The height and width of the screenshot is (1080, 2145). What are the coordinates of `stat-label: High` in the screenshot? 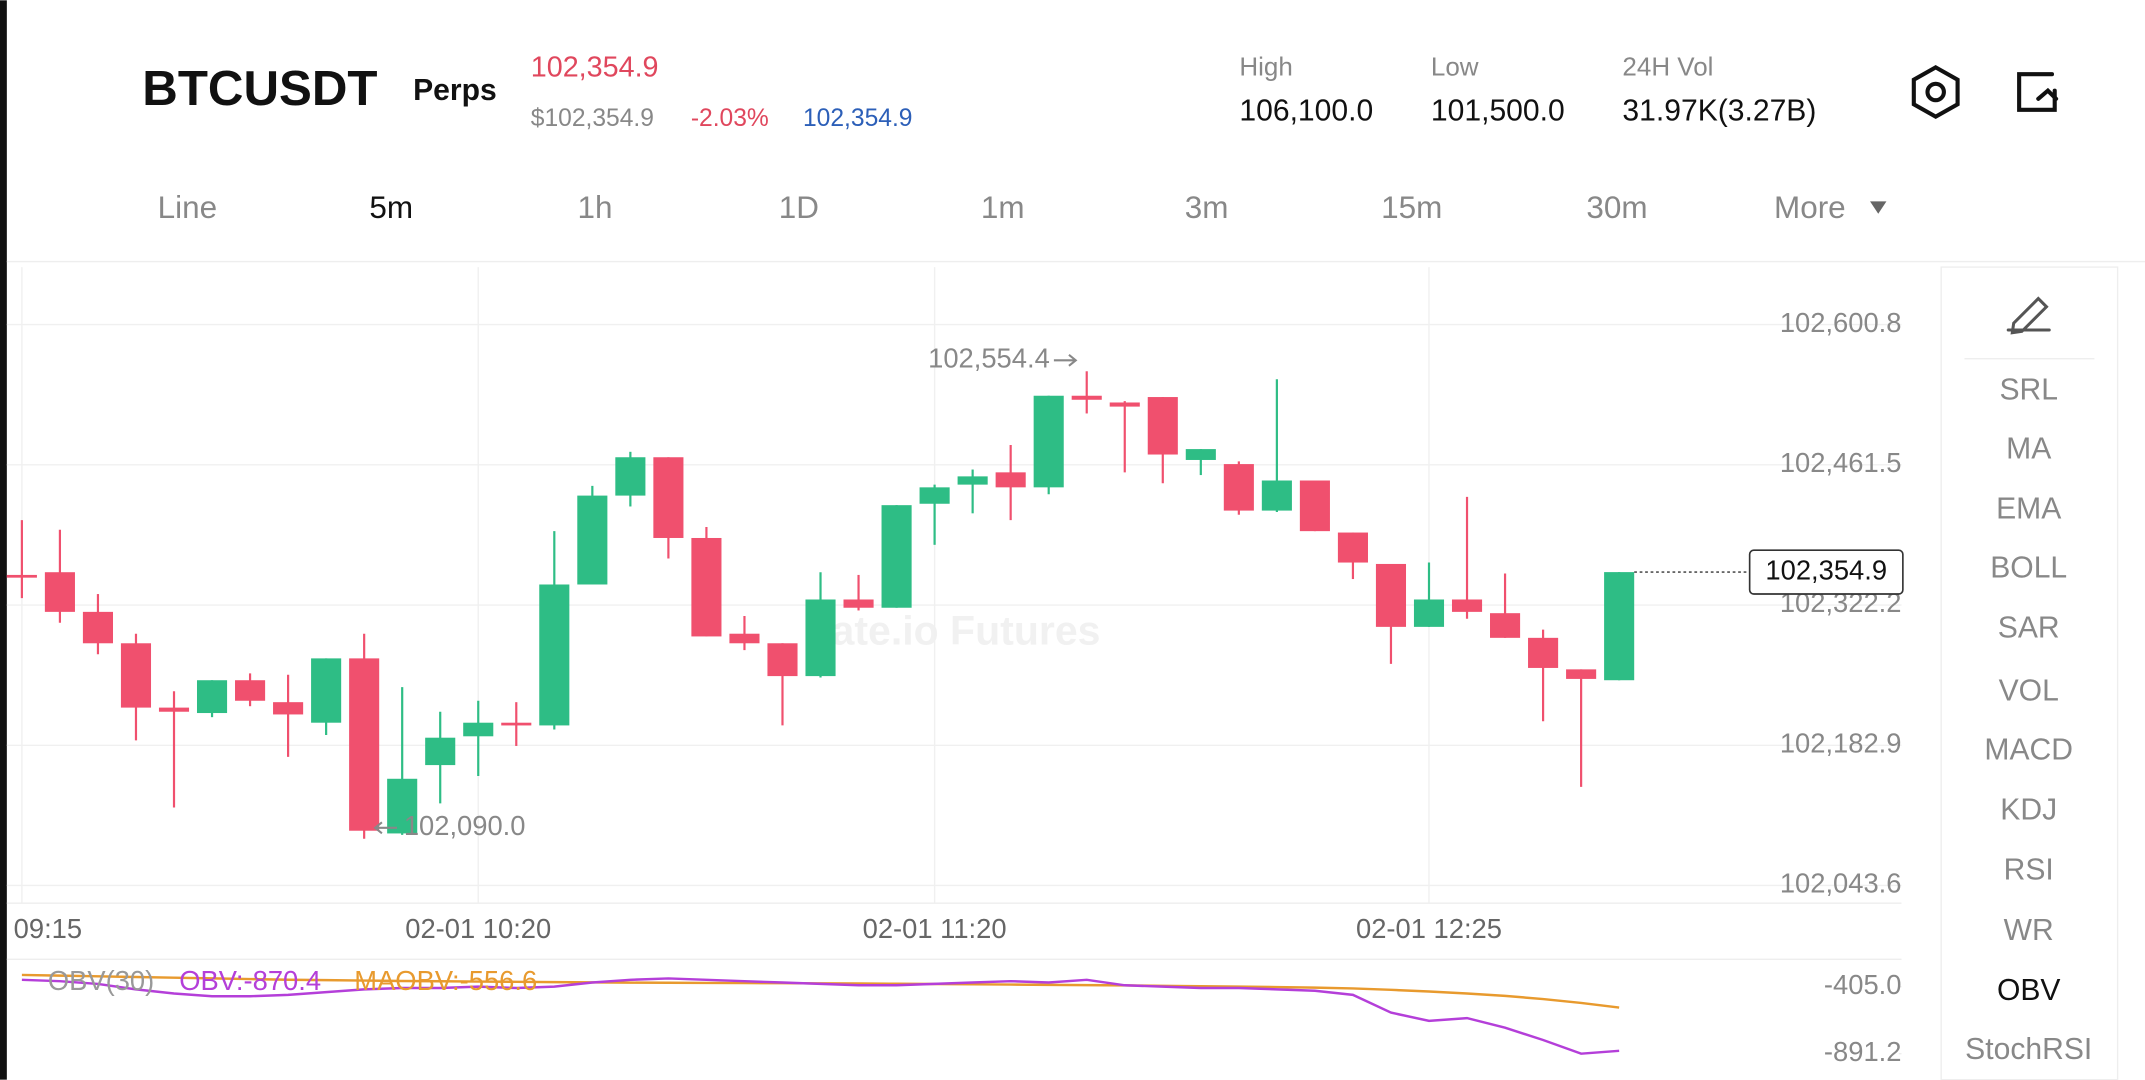 It's located at (1265, 67).